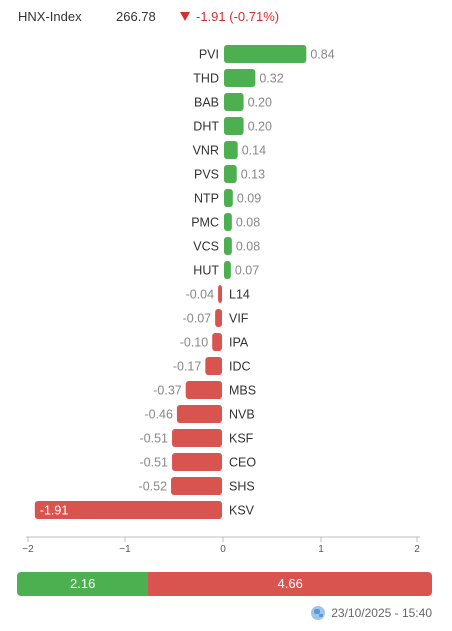  Describe the element at coordinates (28, 549) in the screenshot. I see `x-tick-label: −2` at that location.